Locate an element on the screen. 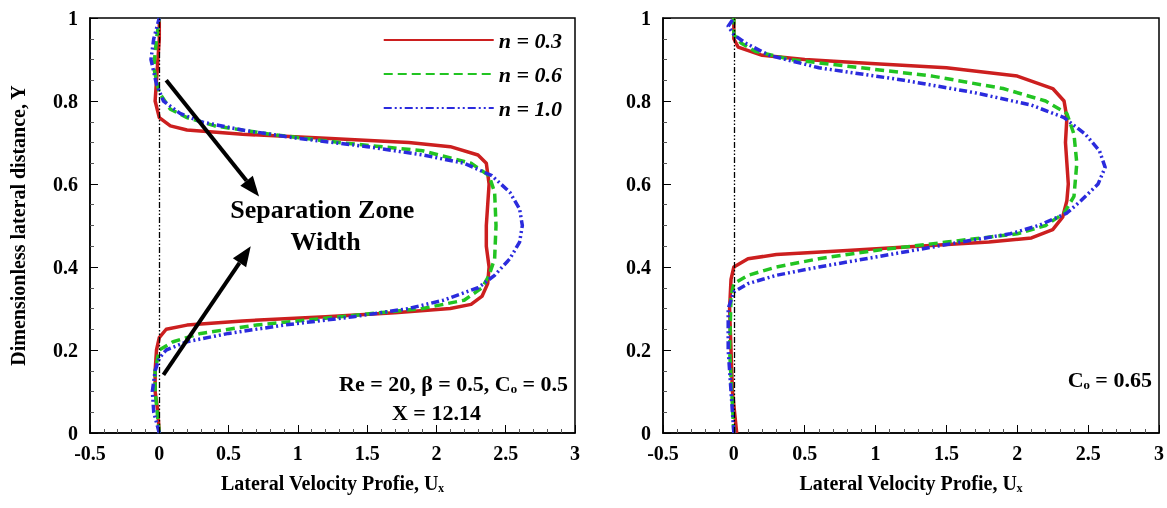 The height and width of the screenshot is (508, 1167). legend-label: n = 0.3 is located at coordinates (530, 40).